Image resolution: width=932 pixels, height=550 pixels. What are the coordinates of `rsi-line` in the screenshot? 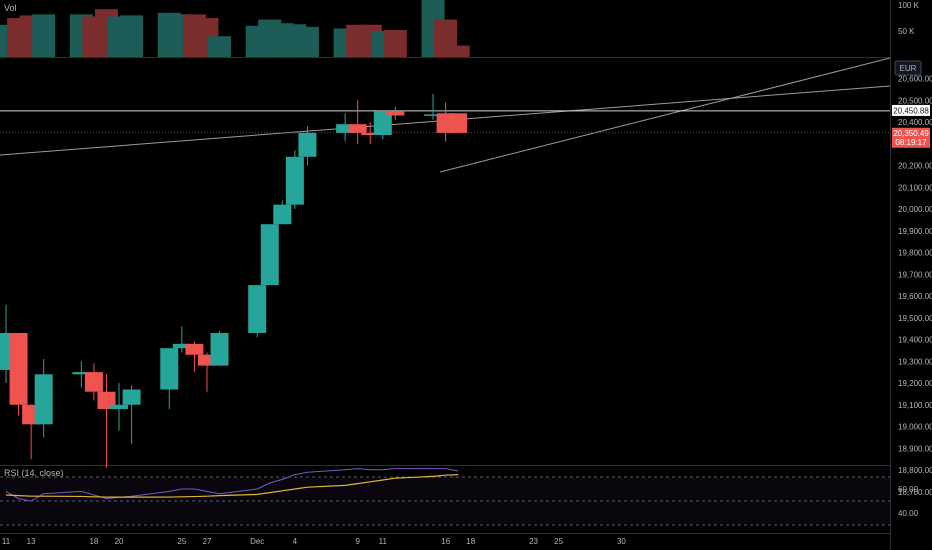 It's located at (232, 485).